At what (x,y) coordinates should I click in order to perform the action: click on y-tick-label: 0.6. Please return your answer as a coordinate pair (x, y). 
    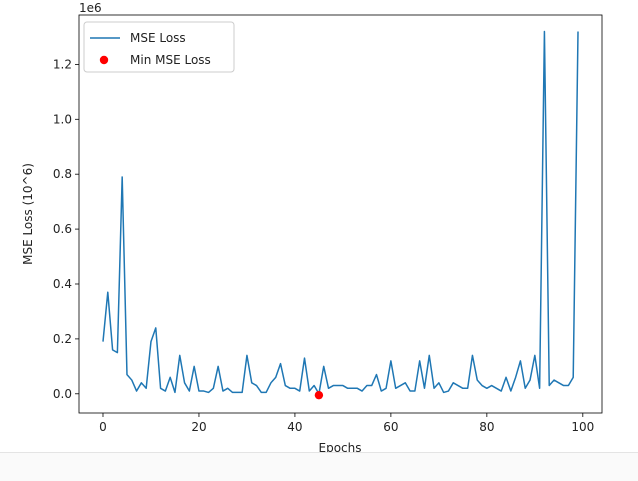
    Looking at the image, I should click on (62, 229).